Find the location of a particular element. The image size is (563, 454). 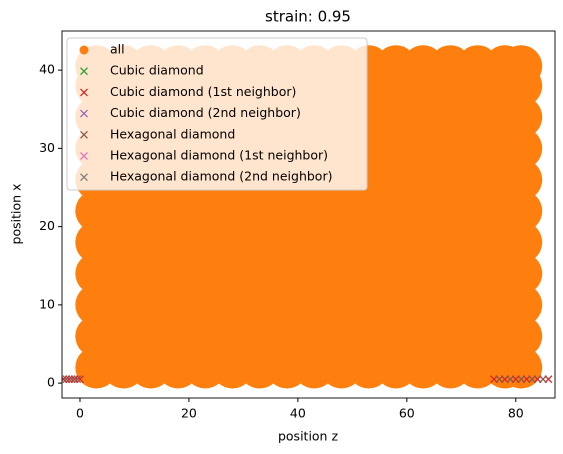

y-tick-label: 30 is located at coordinates (47, 147).